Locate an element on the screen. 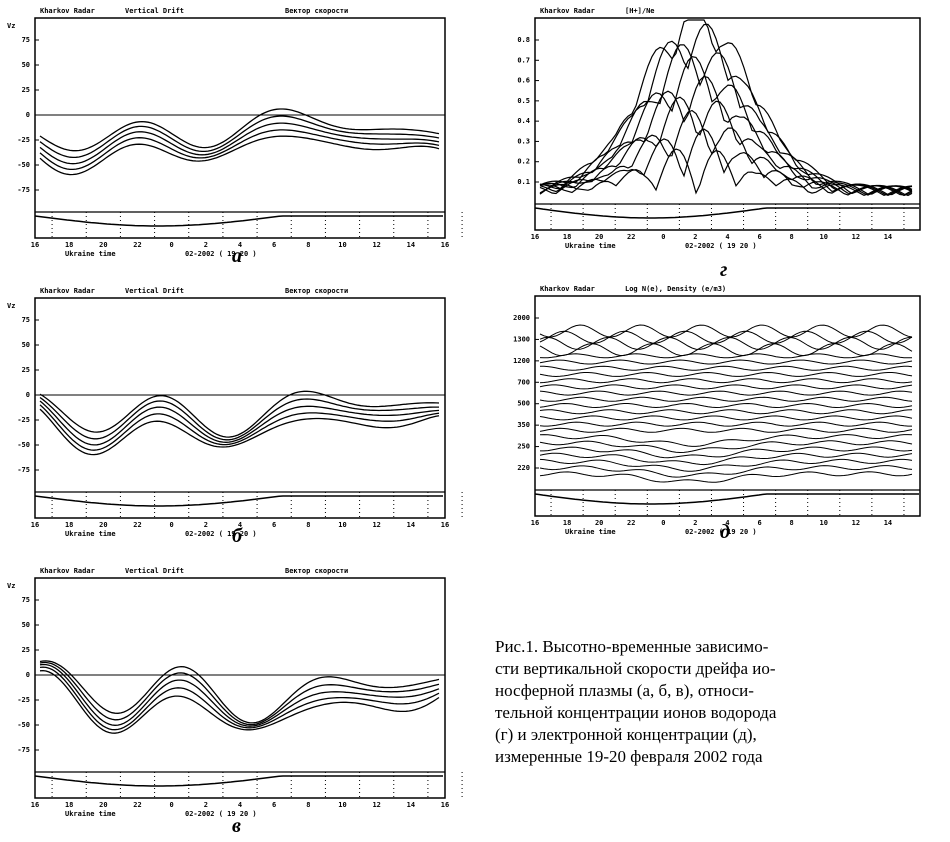  panel-header: Vertical Drift is located at coordinates (154, 11).